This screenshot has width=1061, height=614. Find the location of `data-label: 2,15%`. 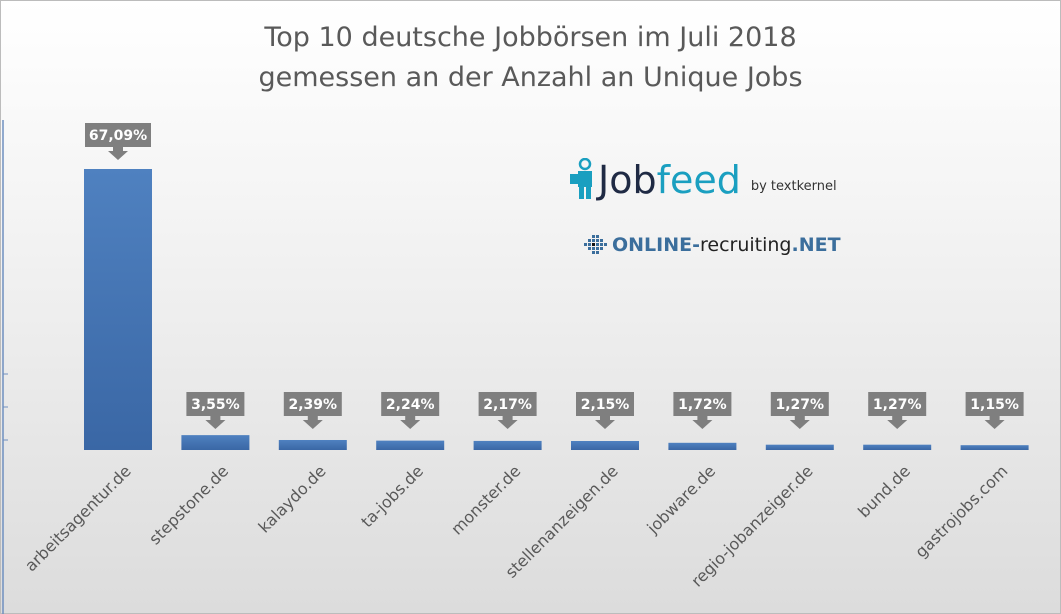

data-label: 2,15% is located at coordinates (605, 405).